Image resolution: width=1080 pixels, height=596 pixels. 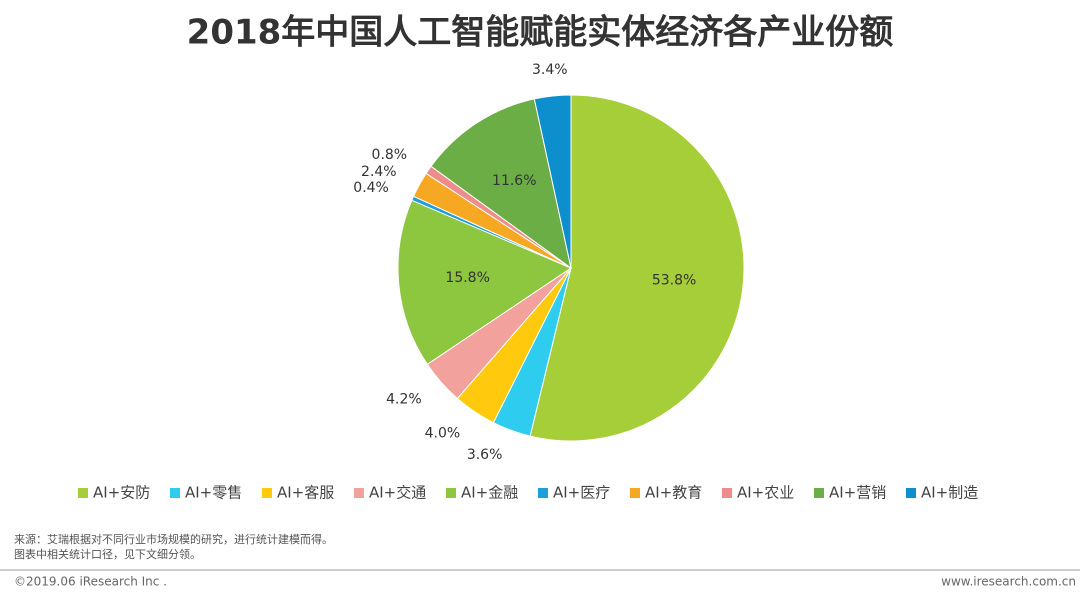 I want to click on legend-label: AI+安防, so click(x=121, y=493).